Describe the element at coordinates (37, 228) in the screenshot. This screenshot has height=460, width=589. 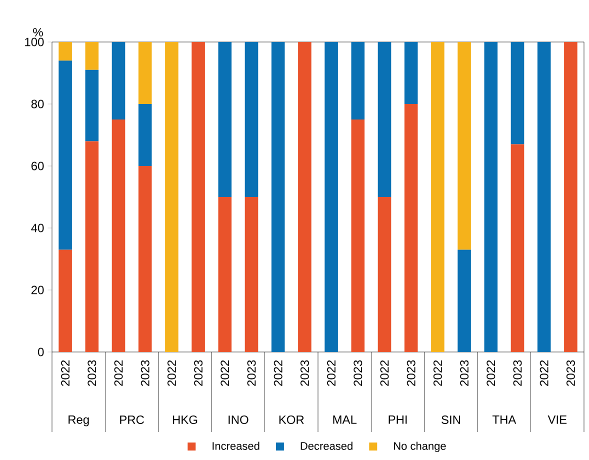
I see `y-tick-label: 40` at that location.